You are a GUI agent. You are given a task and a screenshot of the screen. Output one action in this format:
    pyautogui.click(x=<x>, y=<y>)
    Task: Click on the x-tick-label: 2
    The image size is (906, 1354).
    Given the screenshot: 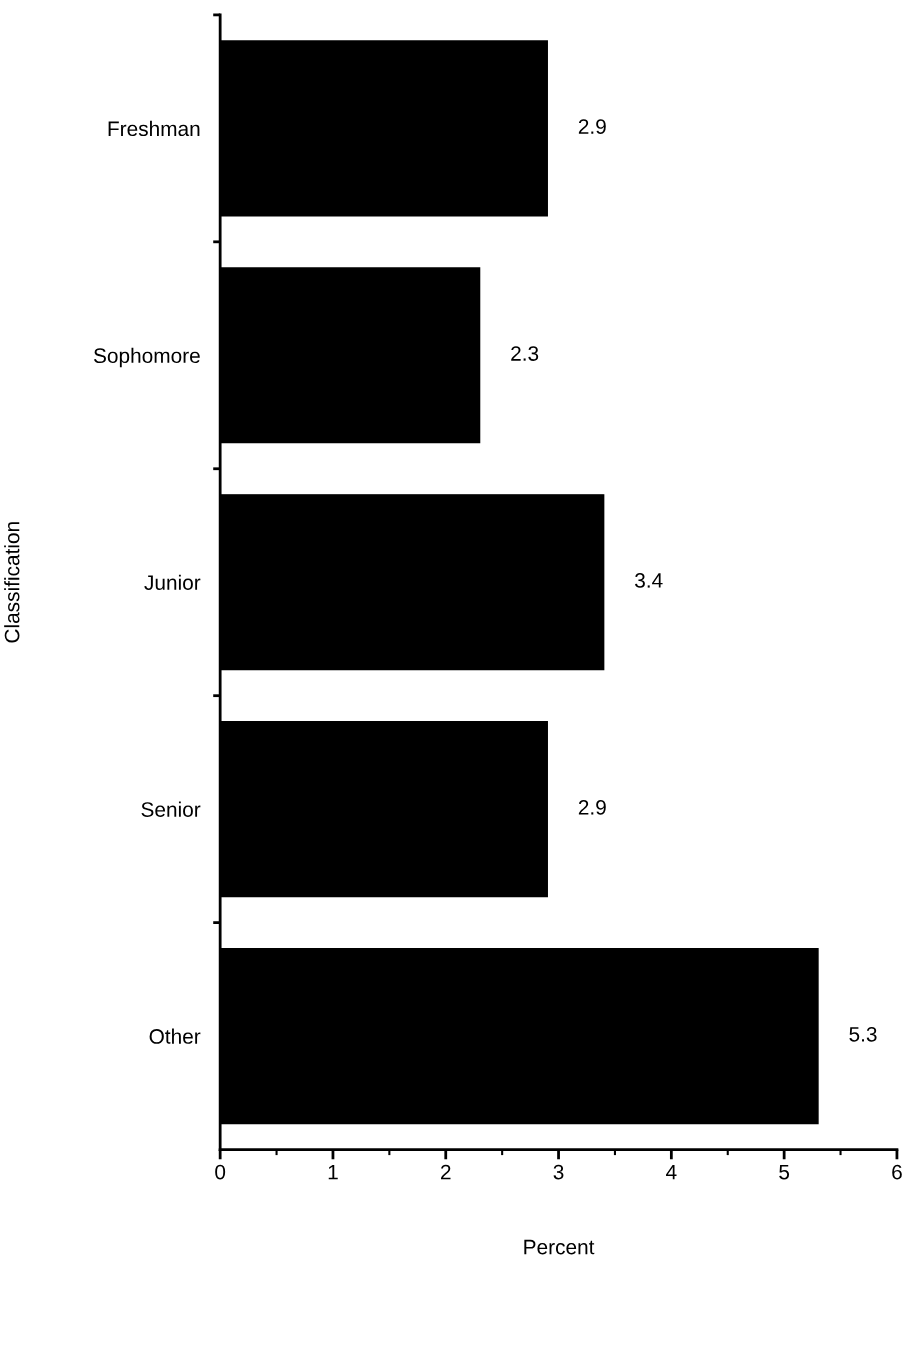 What is the action you would take?
    pyautogui.click(x=446, y=1172)
    